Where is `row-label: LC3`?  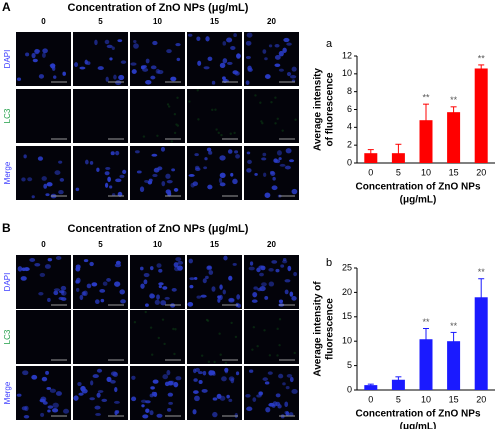
row-label: LC3 is located at coordinates (7, 115).